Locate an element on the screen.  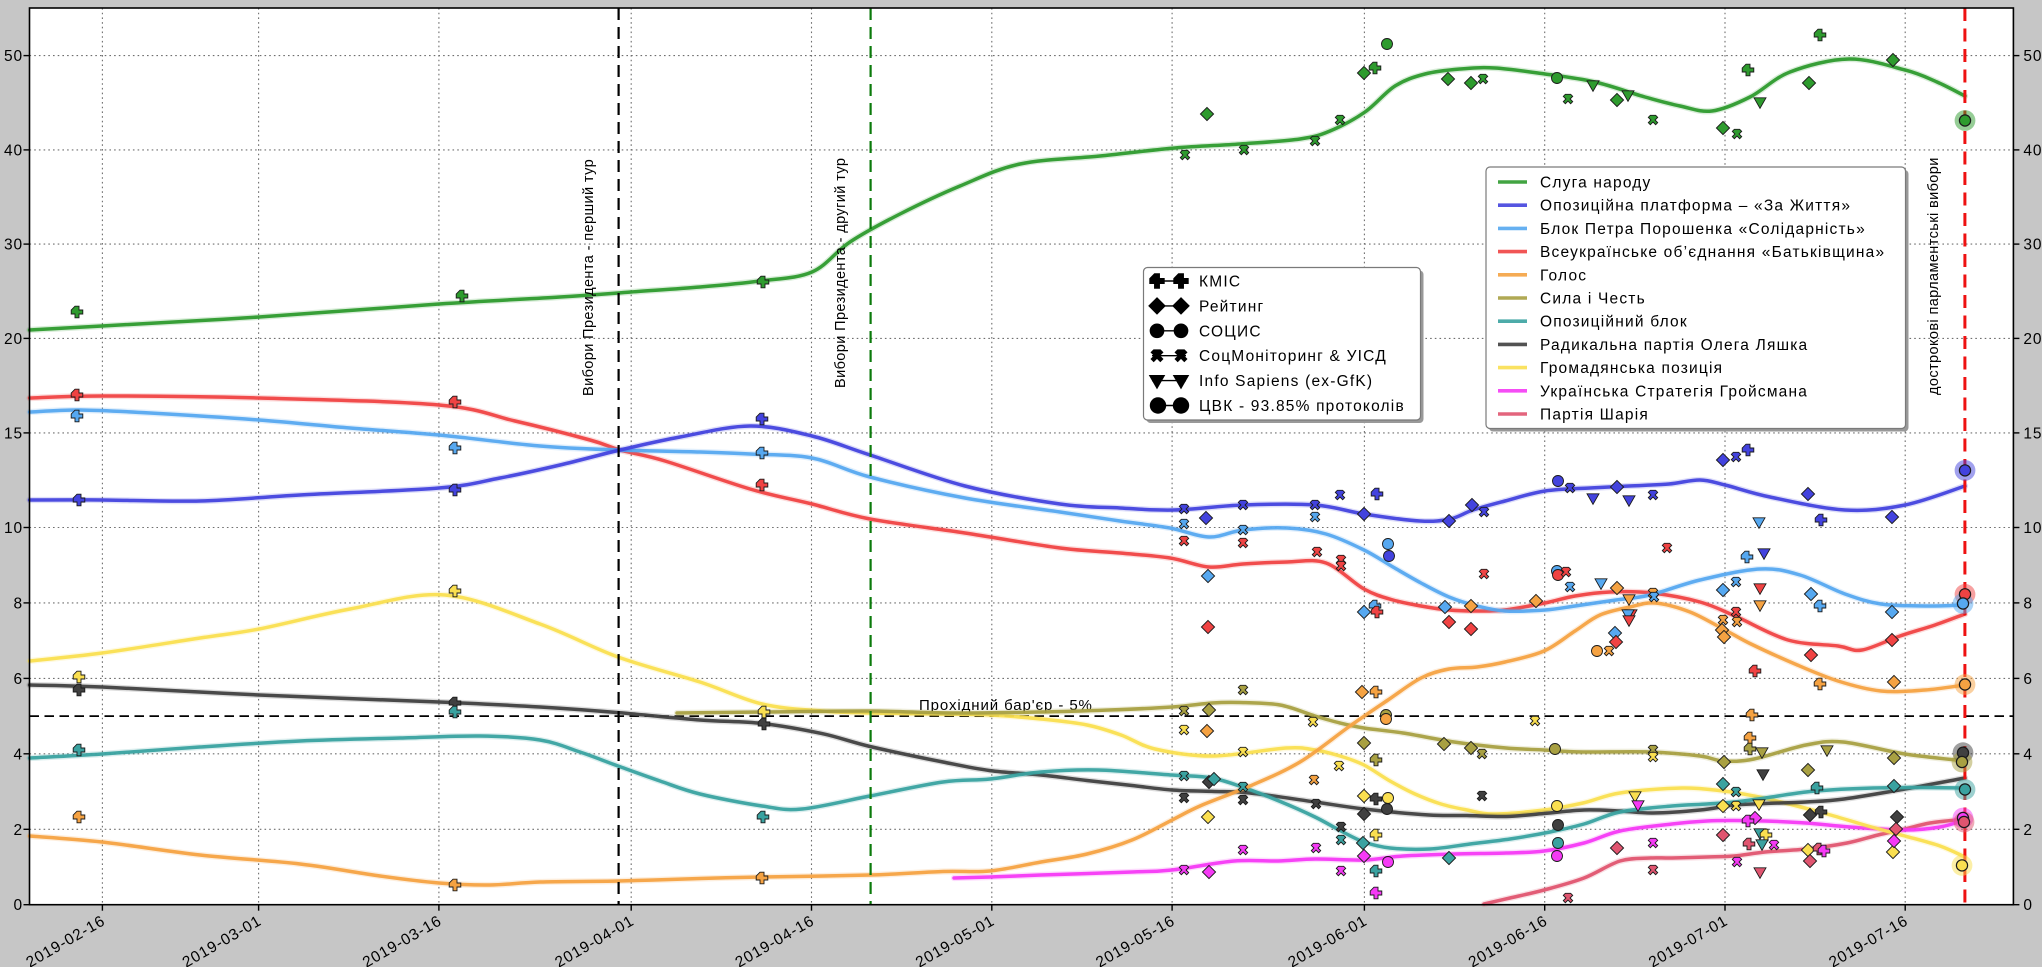
svg-text: Вибори Президента - перший тур is located at coordinates (589, 277).